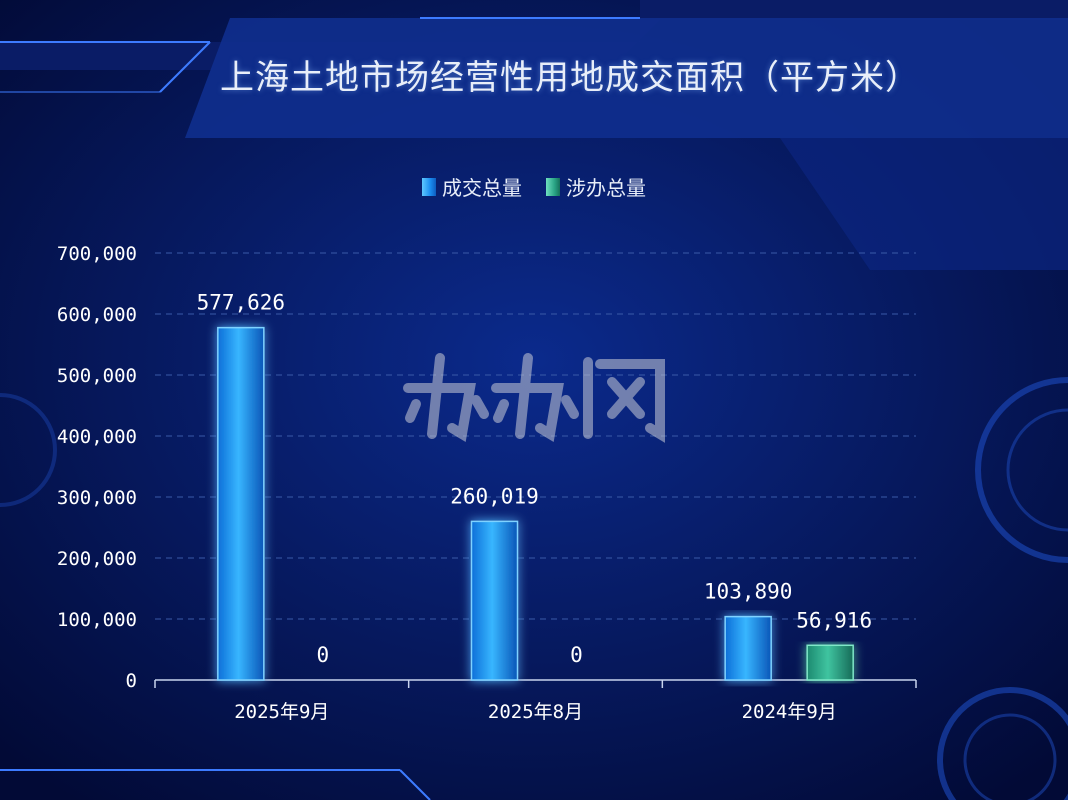 Image resolution: width=1068 pixels, height=800 pixels. I want to click on y-tick-label: 0, so click(131, 681).